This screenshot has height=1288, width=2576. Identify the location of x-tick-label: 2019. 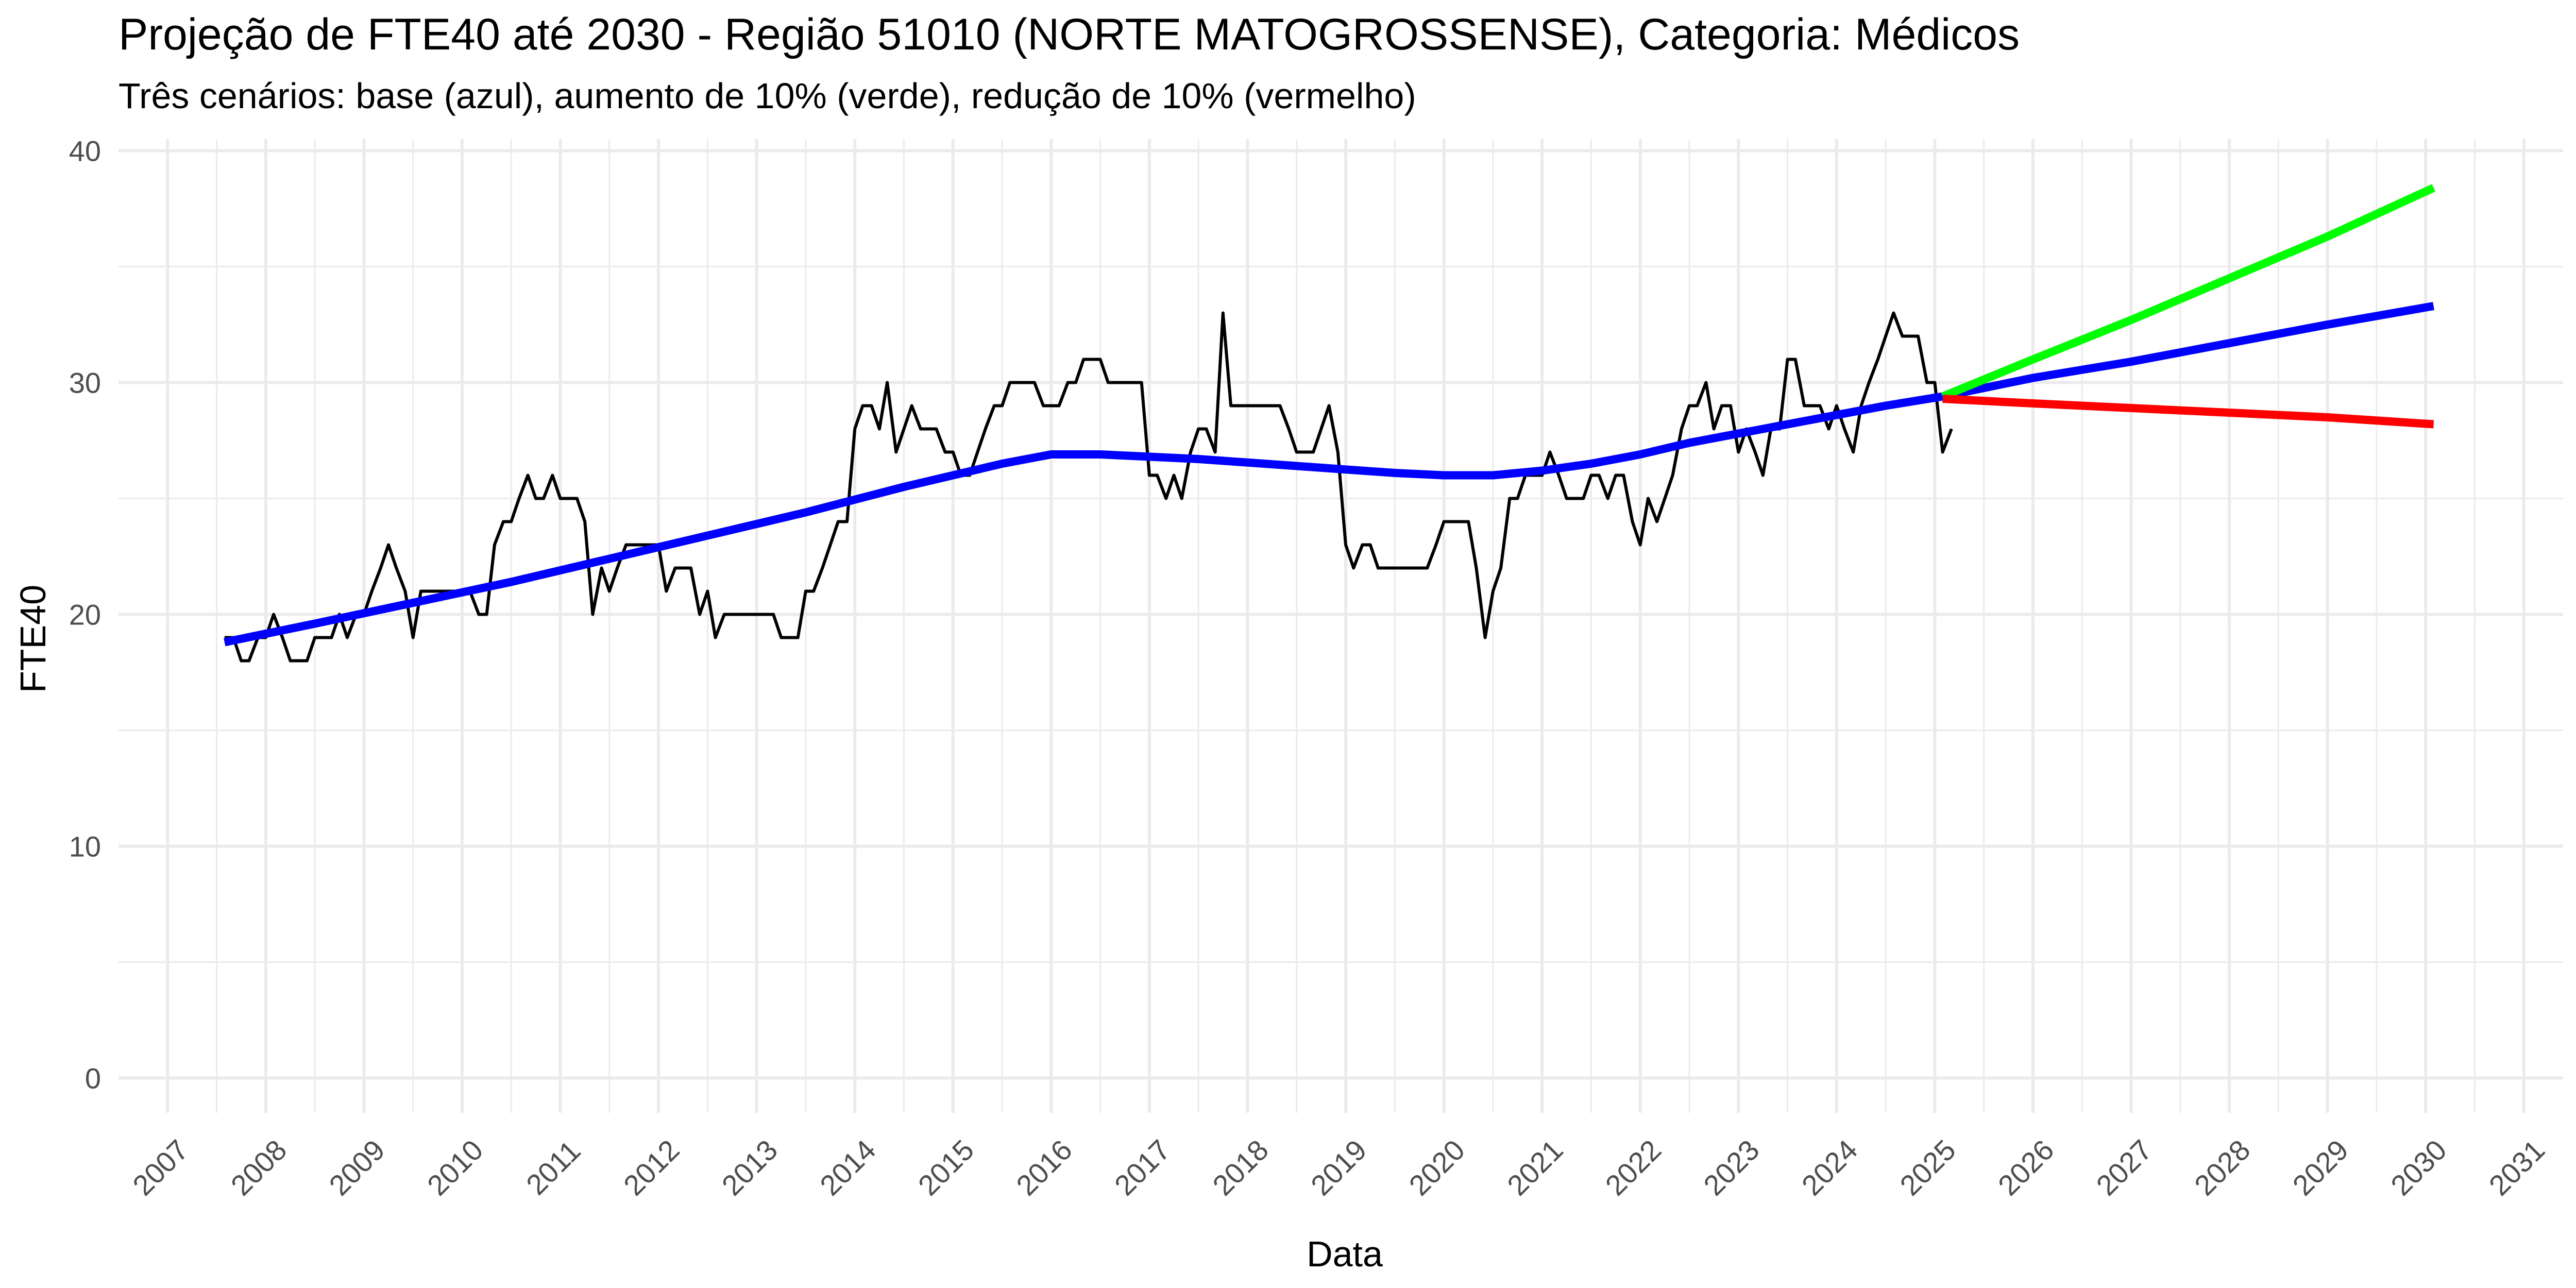
(1338, 1167).